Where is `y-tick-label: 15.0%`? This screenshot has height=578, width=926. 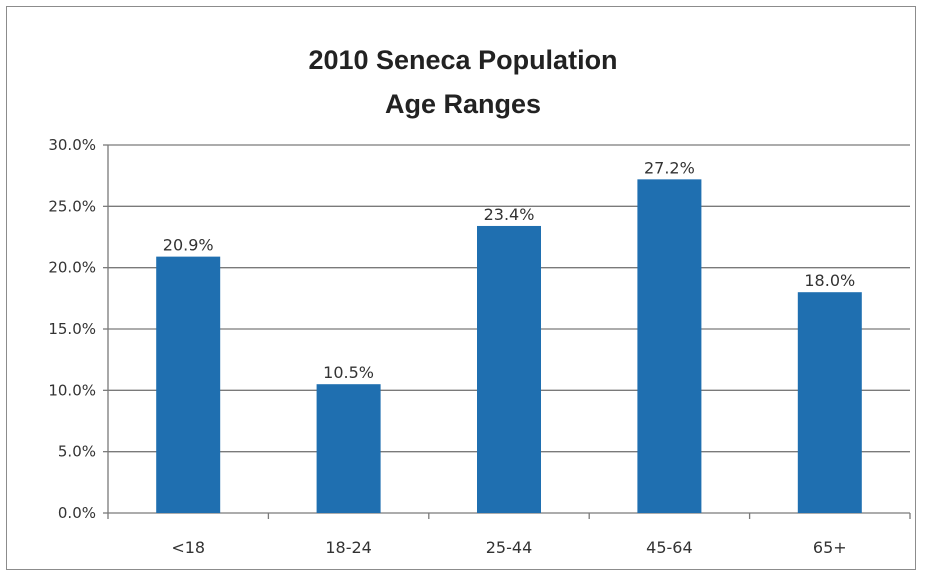
y-tick-label: 15.0% is located at coordinates (72, 329).